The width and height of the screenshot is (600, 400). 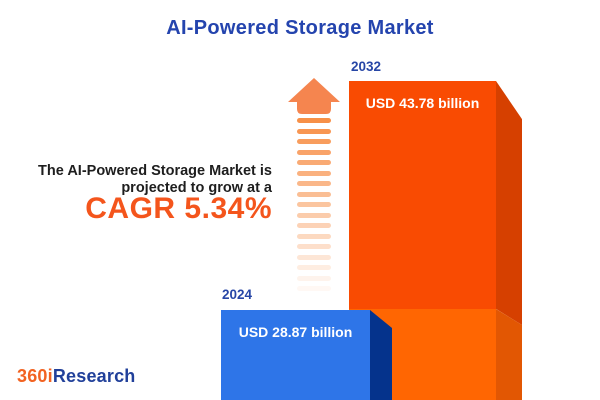 What do you see at coordinates (422, 103) in the screenshot?
I see `bar-2032-value-label: USD 43.78 billion` at bounding box center [422, 103].